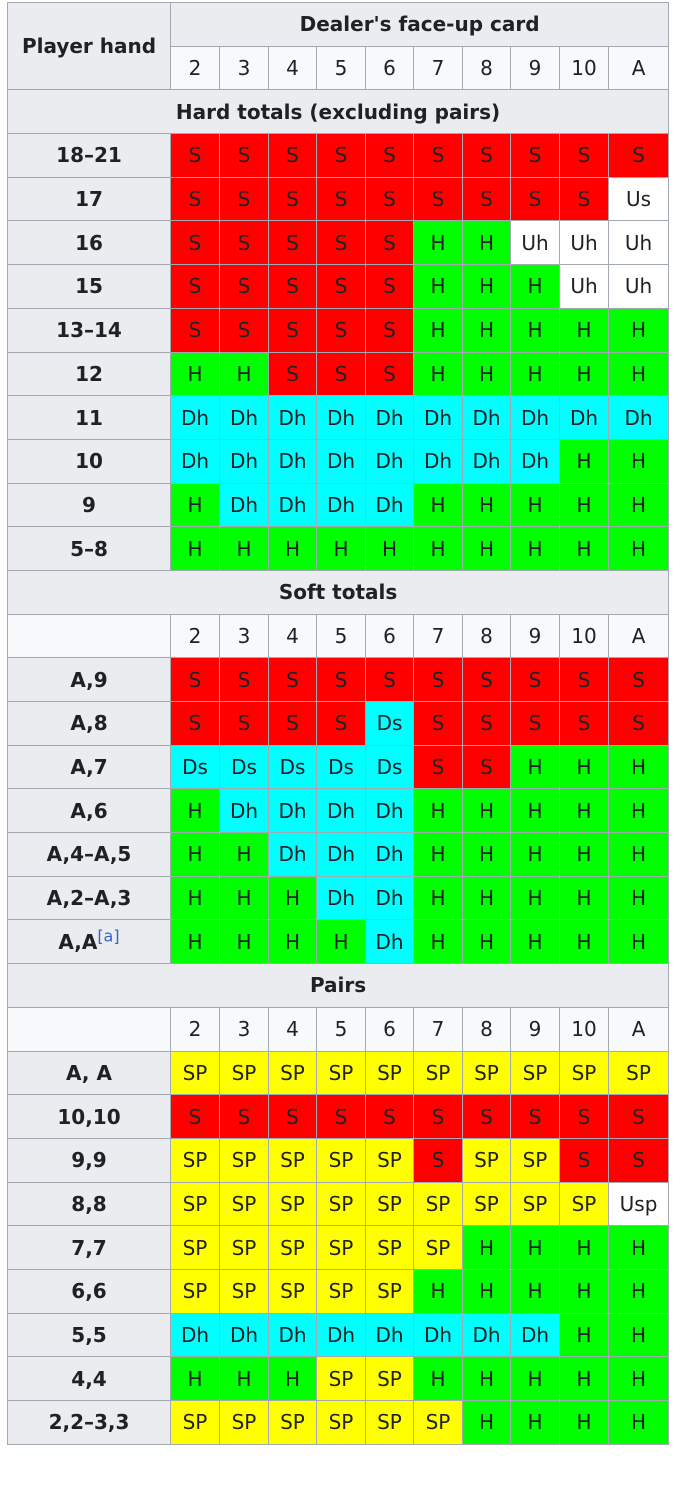 Image resolution: width=678 pixels, height=1485 pixels. I want to click on dealer-card: 2, so click(195, 636).